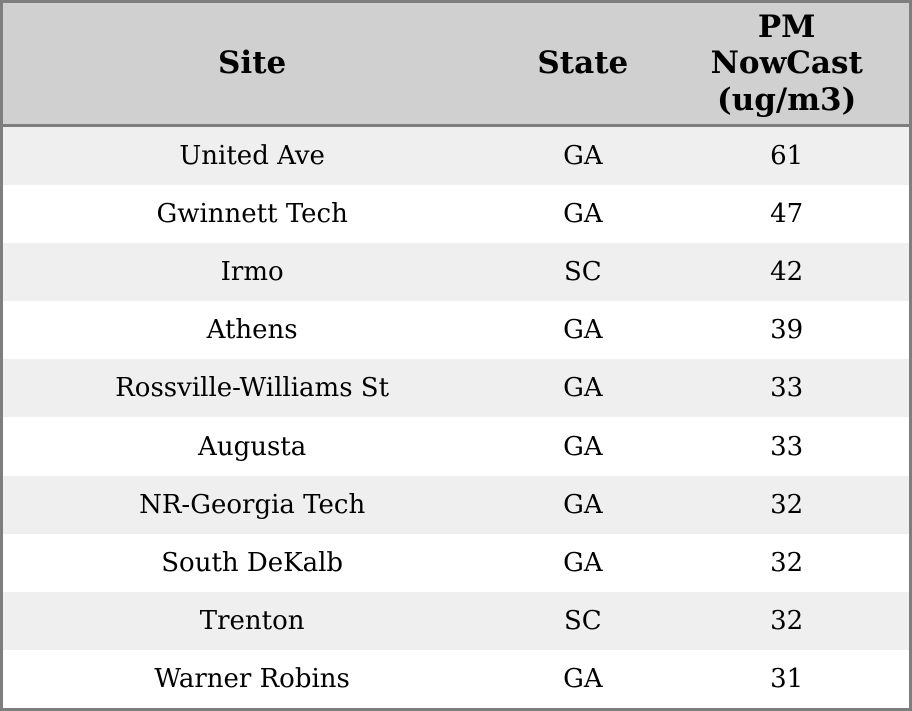 The width and height of the screenshot is (912, 711). What do you see at coordinates (786, 63) in the screenshot?
I see `column-header-pm-nowcast: PM NowCast (ug/m3)` at bounding box center [786, 63].